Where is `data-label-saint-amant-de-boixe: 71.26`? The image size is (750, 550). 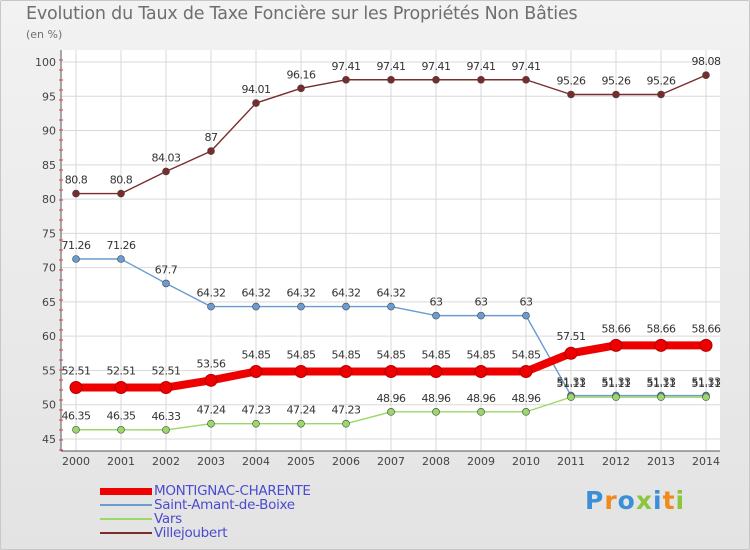 data-label-saint-amant-de-boixe: 71.26 is located at coordinates (121, 245).